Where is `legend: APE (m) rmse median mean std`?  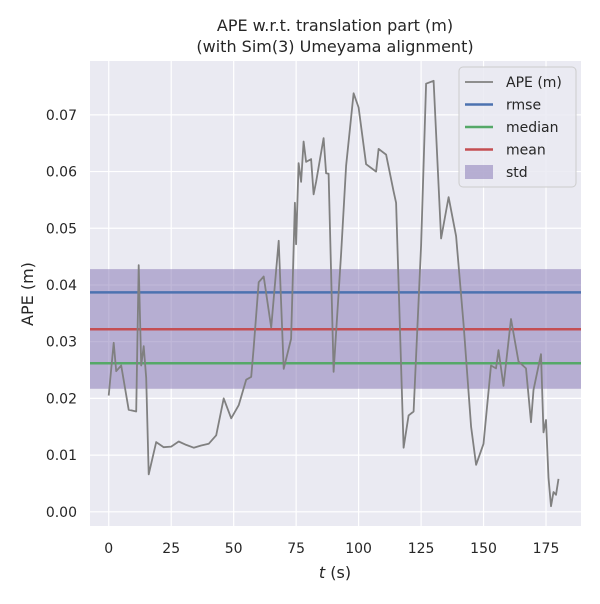
legend: APE (m) rmse median mean std is located at coordinates (517, 127).